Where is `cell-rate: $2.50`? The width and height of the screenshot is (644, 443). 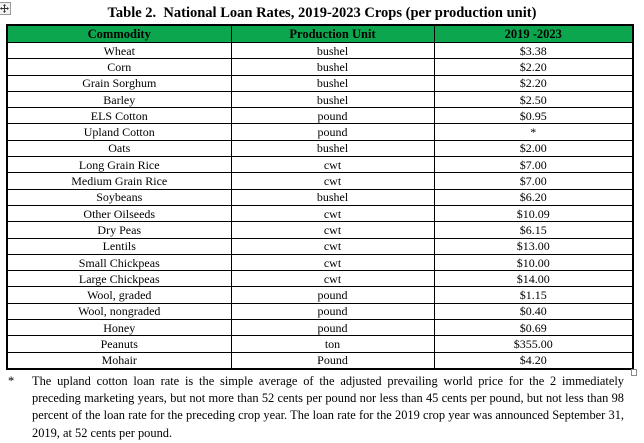
cell-rate: $2.50 is located at coordinates (533, 99).